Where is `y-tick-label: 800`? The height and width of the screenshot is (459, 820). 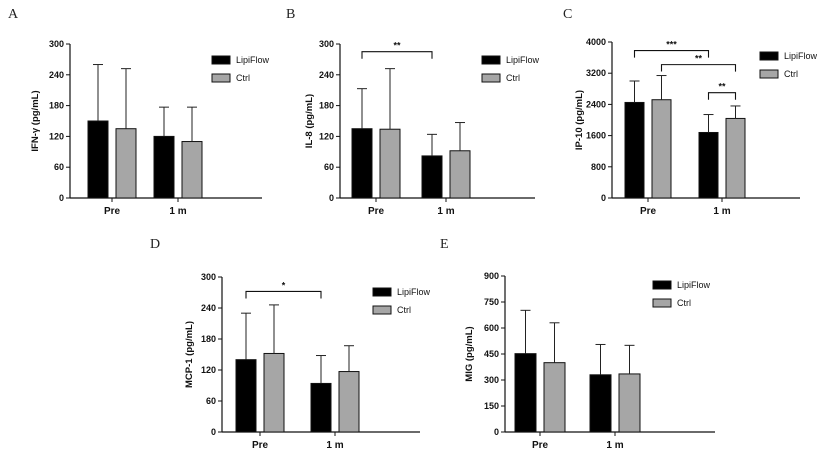
y-tick-label: 800 is located at coordinates (598, 167).